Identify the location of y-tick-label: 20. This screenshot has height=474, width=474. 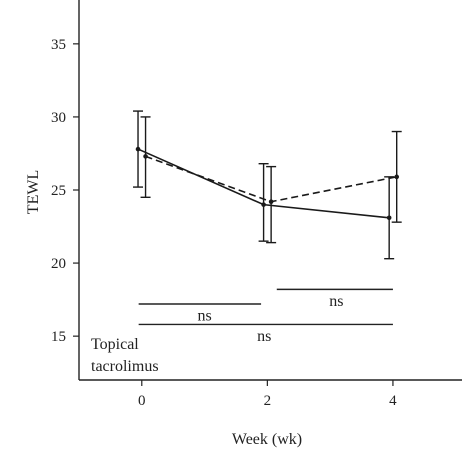
(58, 264).